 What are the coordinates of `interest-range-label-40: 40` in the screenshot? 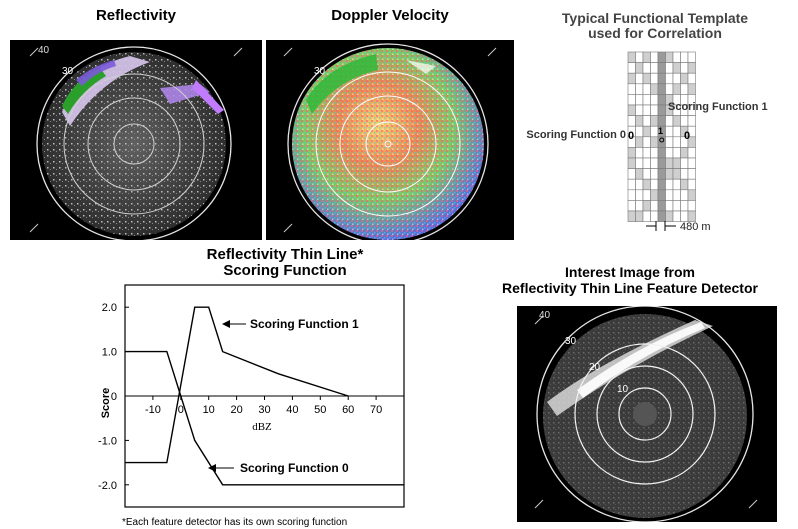 It's located at (545, 315).